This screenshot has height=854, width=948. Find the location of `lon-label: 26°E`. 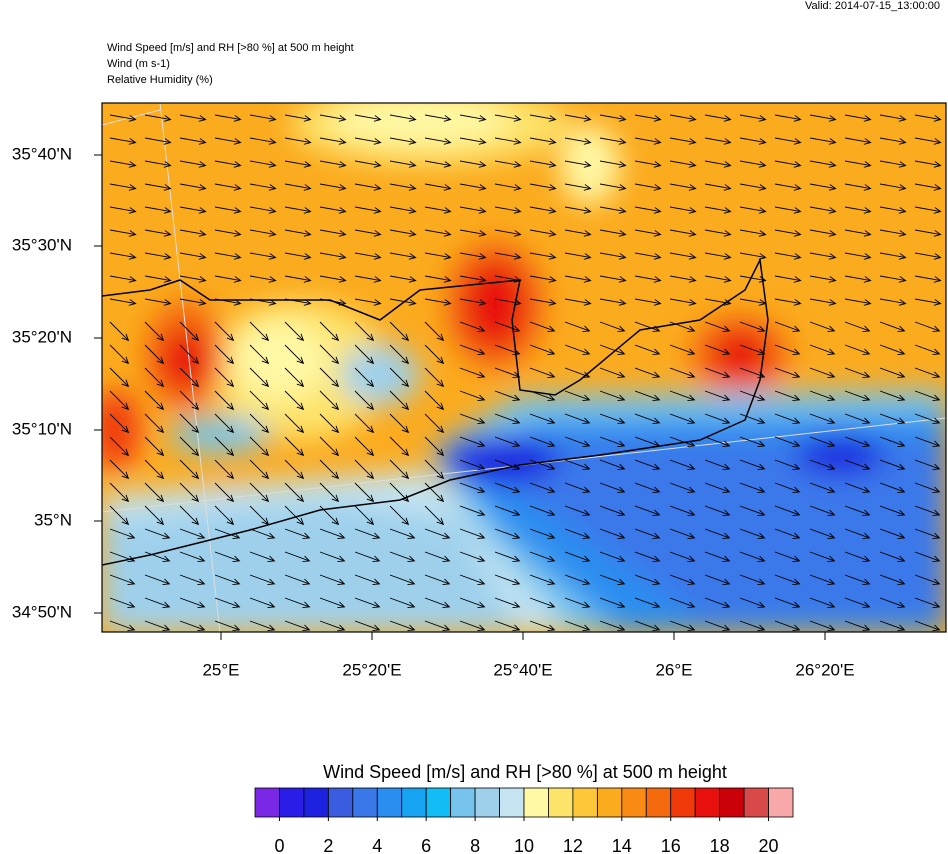

lon-label: 26°E is located at coordinates (673, 669).